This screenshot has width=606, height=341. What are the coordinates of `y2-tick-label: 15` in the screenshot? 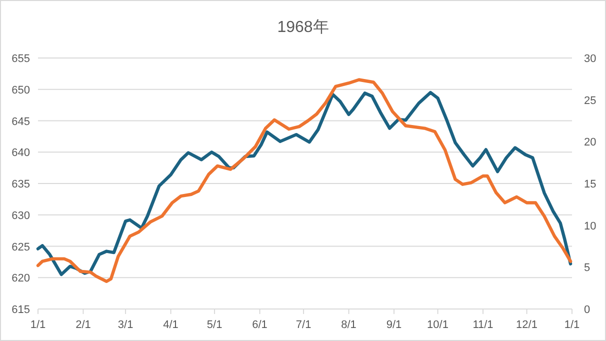 It's located at (590, 184).